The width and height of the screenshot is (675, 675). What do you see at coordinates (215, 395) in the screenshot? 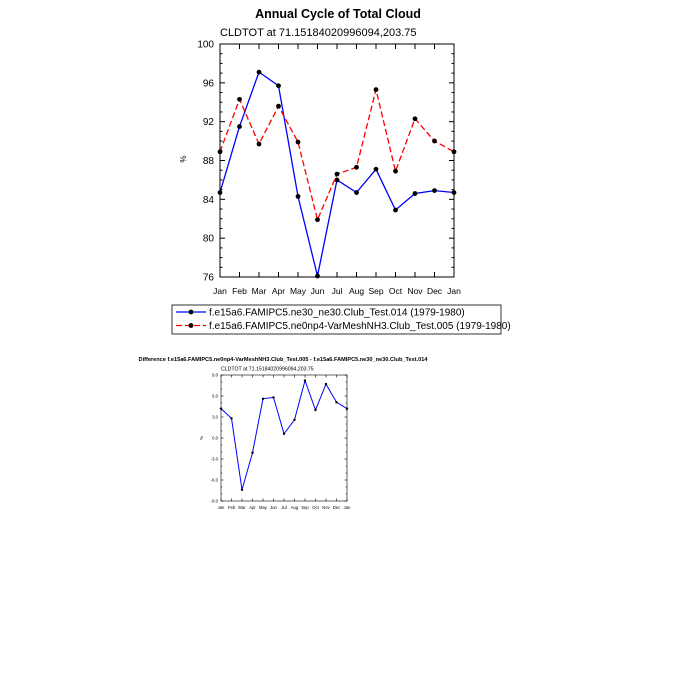
I see `y-tick-label: 6.0` at bounding box center [215, 395].